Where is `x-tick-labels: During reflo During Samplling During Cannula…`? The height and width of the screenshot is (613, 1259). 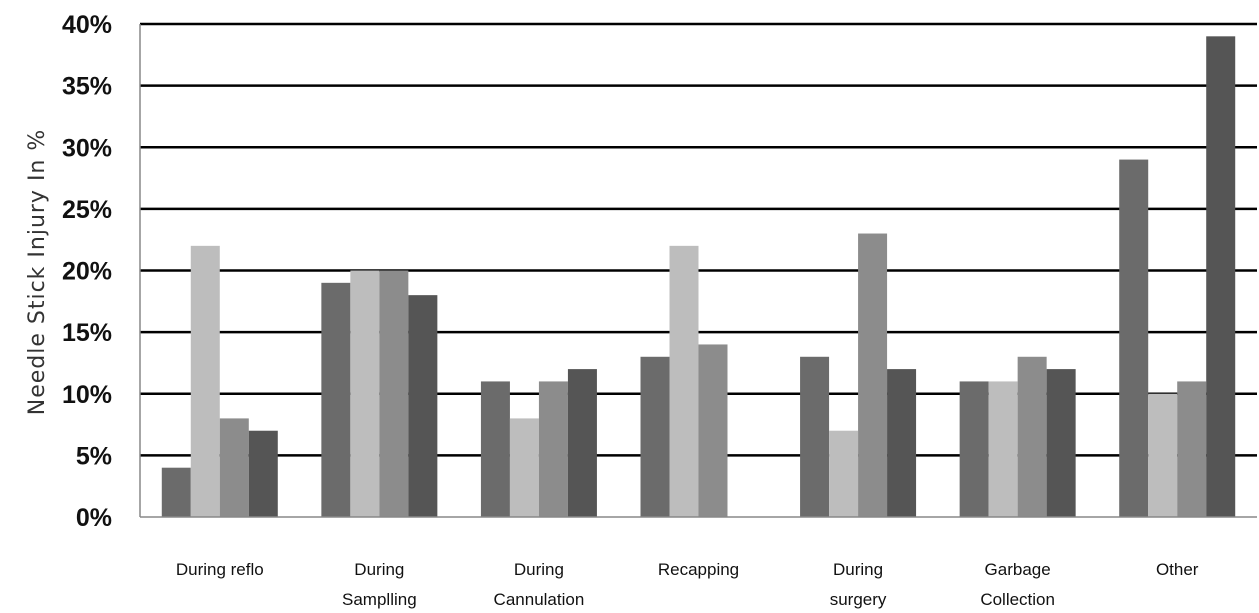 x-tick-labels: During reflo During Samplling During Cannula… is located at coordinates (687, 584).